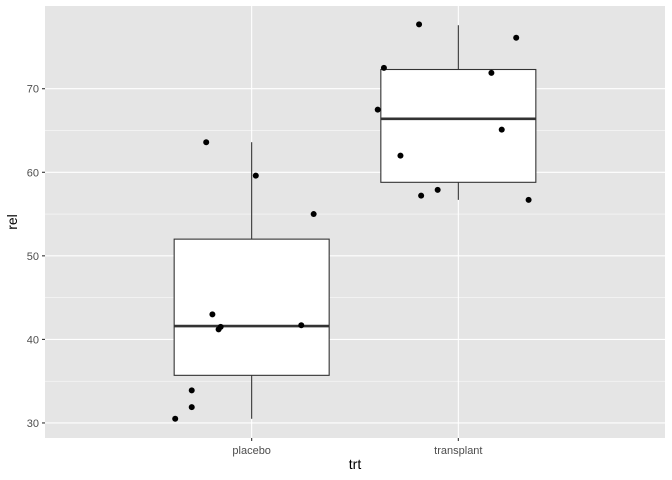  What do you see at coordinates (355, 464) in the screenshot?
I see `x-axis-title: trt` at bounding box center [355, 464].